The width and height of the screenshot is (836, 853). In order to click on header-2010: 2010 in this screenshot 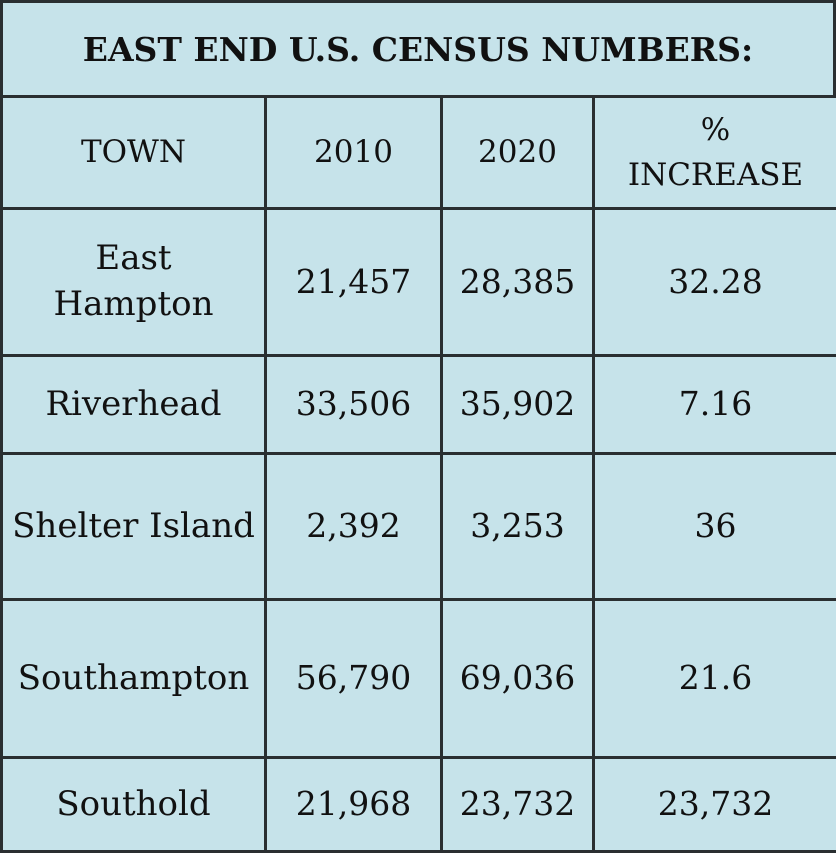, I will do `click(353, 152)`.